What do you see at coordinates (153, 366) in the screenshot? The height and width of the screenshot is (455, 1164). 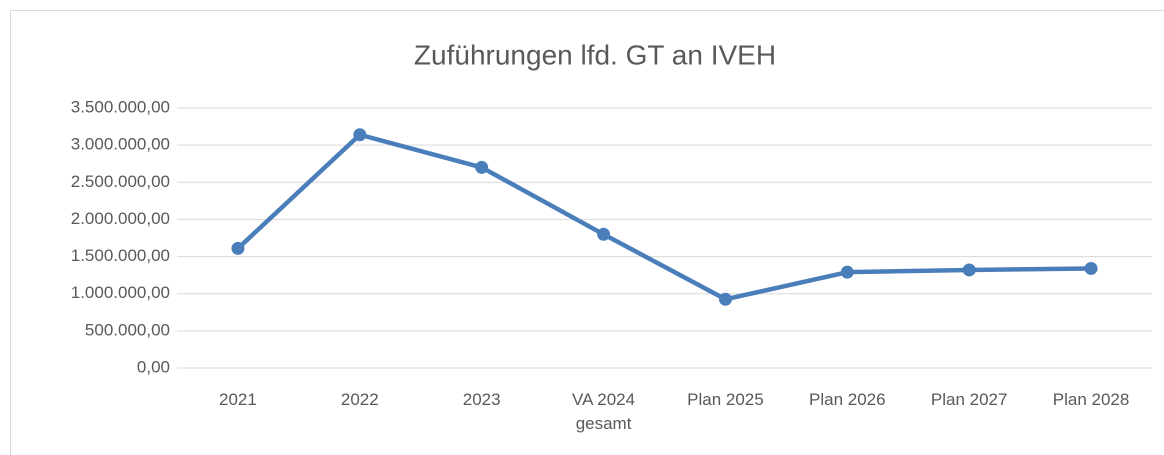 I see `y-tick-label: 0,00` at bounding box center [153, 366].